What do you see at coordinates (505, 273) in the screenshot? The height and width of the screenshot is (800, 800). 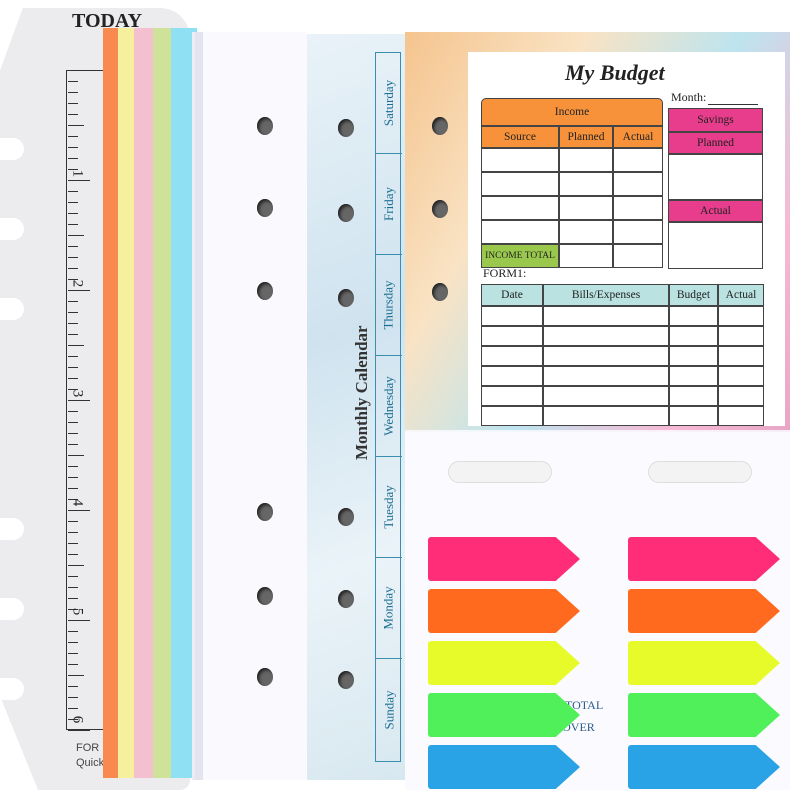 I see `form-label: FORM1:` at bounding box center [505, 273].